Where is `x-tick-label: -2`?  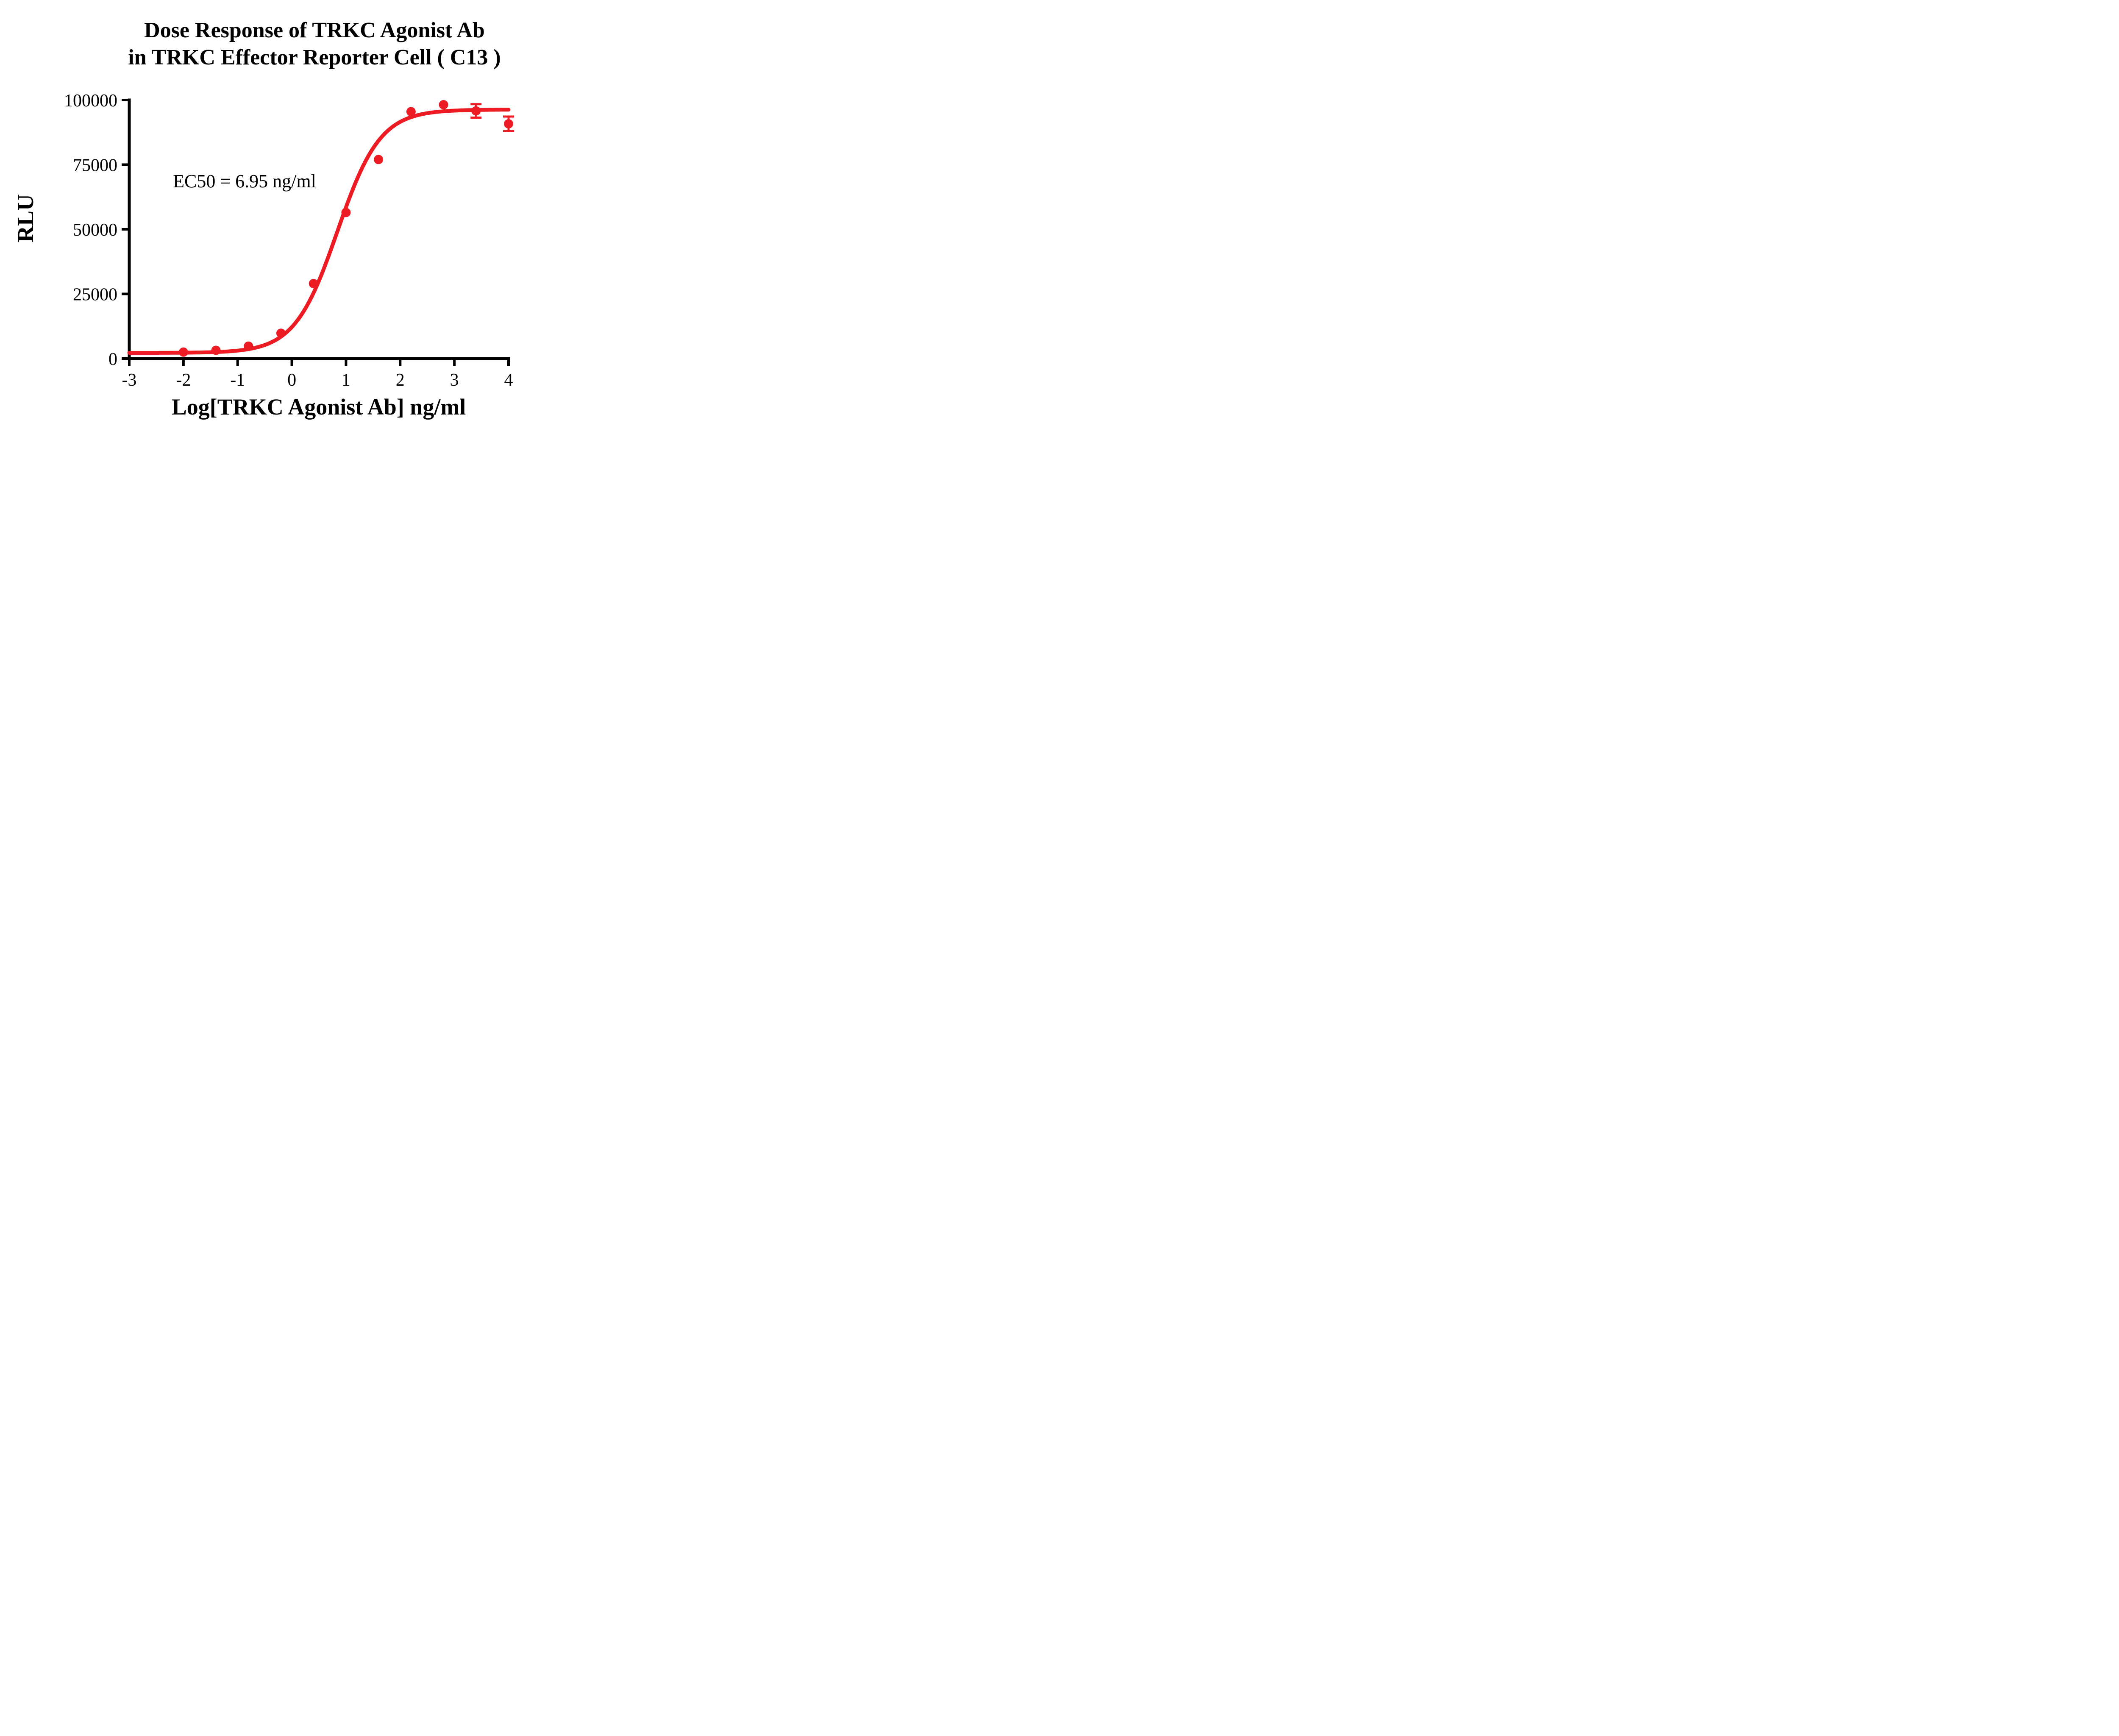
x-tick-label: -2 is located at coordinates (184, 380).